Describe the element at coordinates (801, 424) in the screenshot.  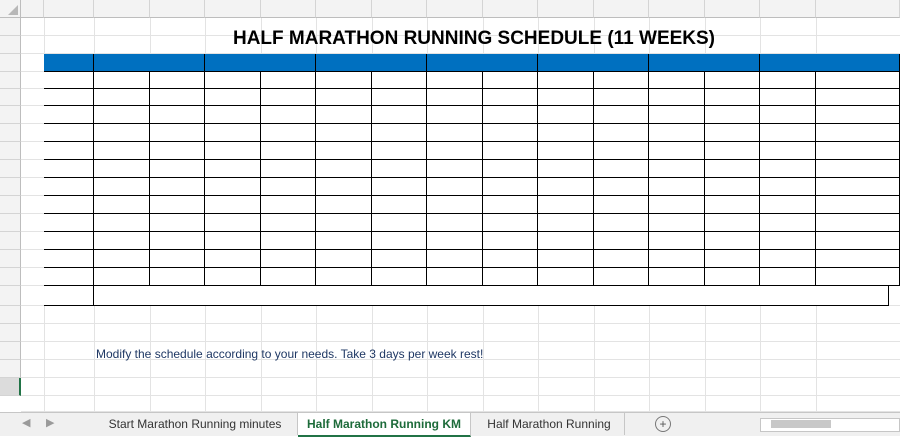
I see `scrollbar-thumb` at that location.